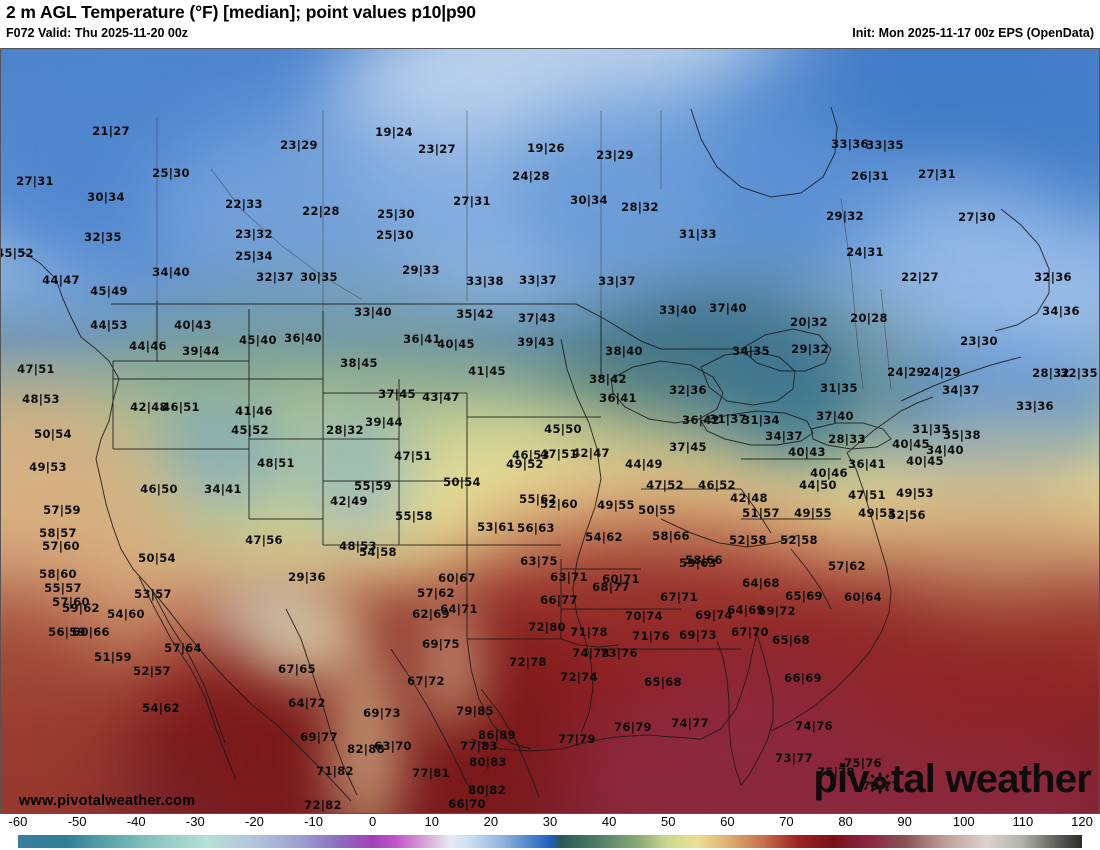 The width and height of the screenshot is (1100, 850). What do you see at coordinates (536, 342) in the screenshot?
I see `point-value-label: 39|43` at bounding box center [536, 342].